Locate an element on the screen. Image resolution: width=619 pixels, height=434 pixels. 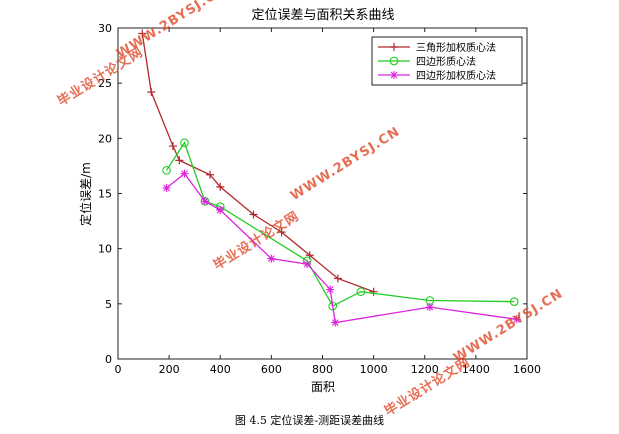
x-tick-label: 1600 is located at coordinates (527, 369).